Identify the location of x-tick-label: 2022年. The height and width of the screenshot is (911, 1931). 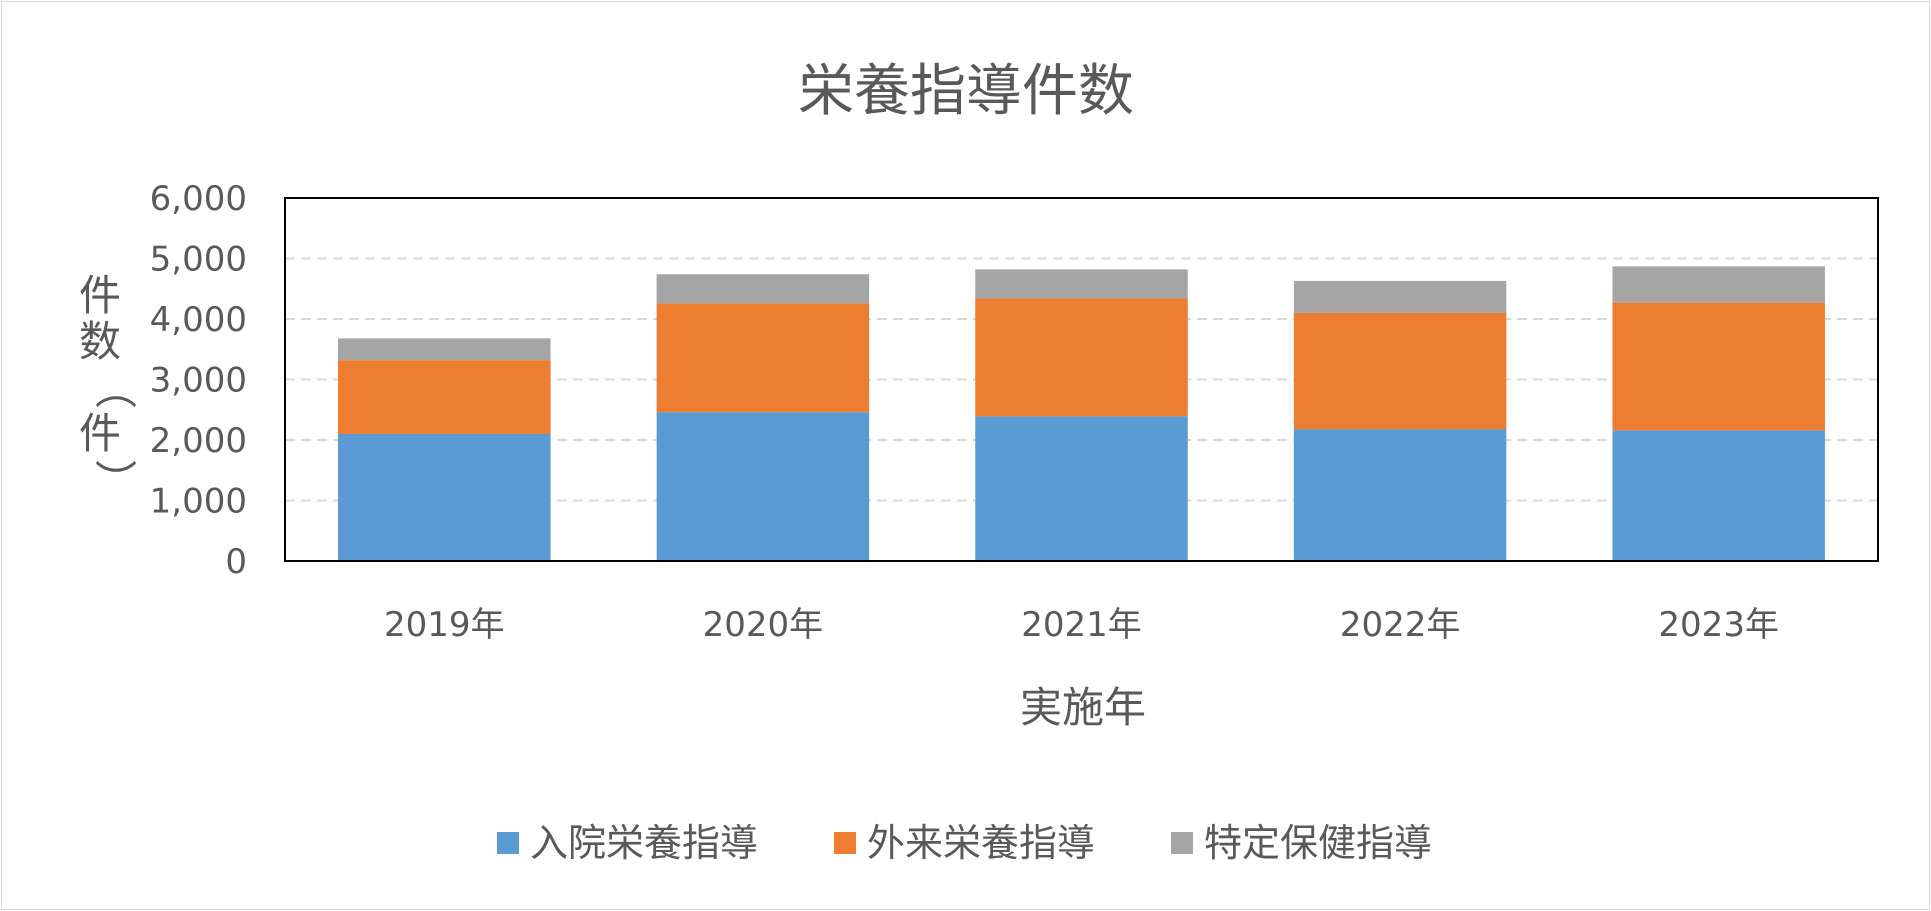
(1400, 625).